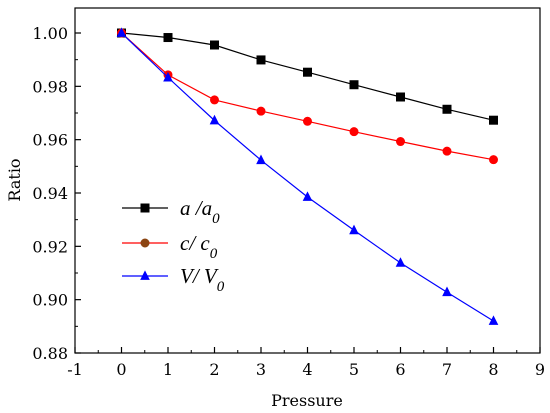 The height and width of the screenshot is (413, 550). What do you see at coordinates (50, 353) in the screenshot?
I see `y-tick-label: 0.88` at bounding box center [50, 353].